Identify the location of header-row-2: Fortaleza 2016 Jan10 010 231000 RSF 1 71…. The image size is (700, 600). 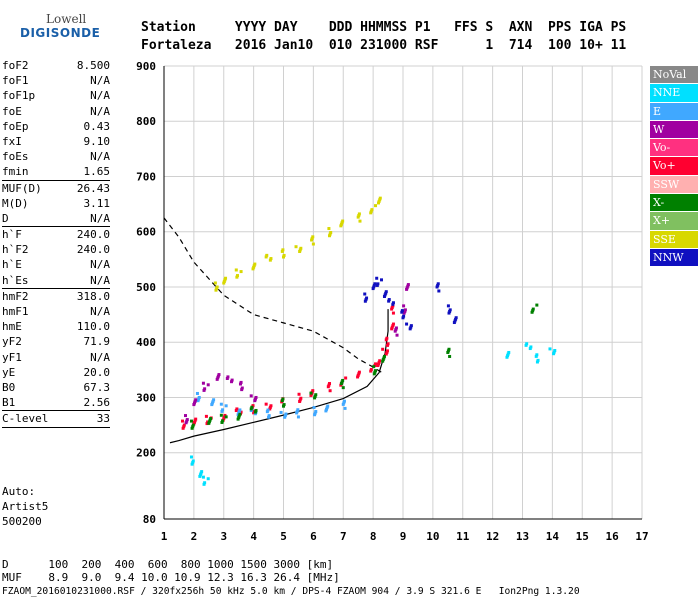
(384, 45).